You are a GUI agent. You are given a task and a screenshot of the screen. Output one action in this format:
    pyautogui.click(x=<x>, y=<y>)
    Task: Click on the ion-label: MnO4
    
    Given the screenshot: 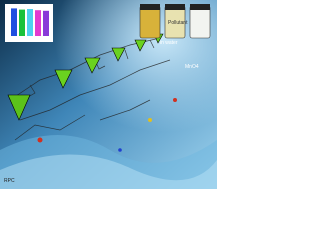 What is the action you would take?
    pyautogui.click(x=192, y=67)
    